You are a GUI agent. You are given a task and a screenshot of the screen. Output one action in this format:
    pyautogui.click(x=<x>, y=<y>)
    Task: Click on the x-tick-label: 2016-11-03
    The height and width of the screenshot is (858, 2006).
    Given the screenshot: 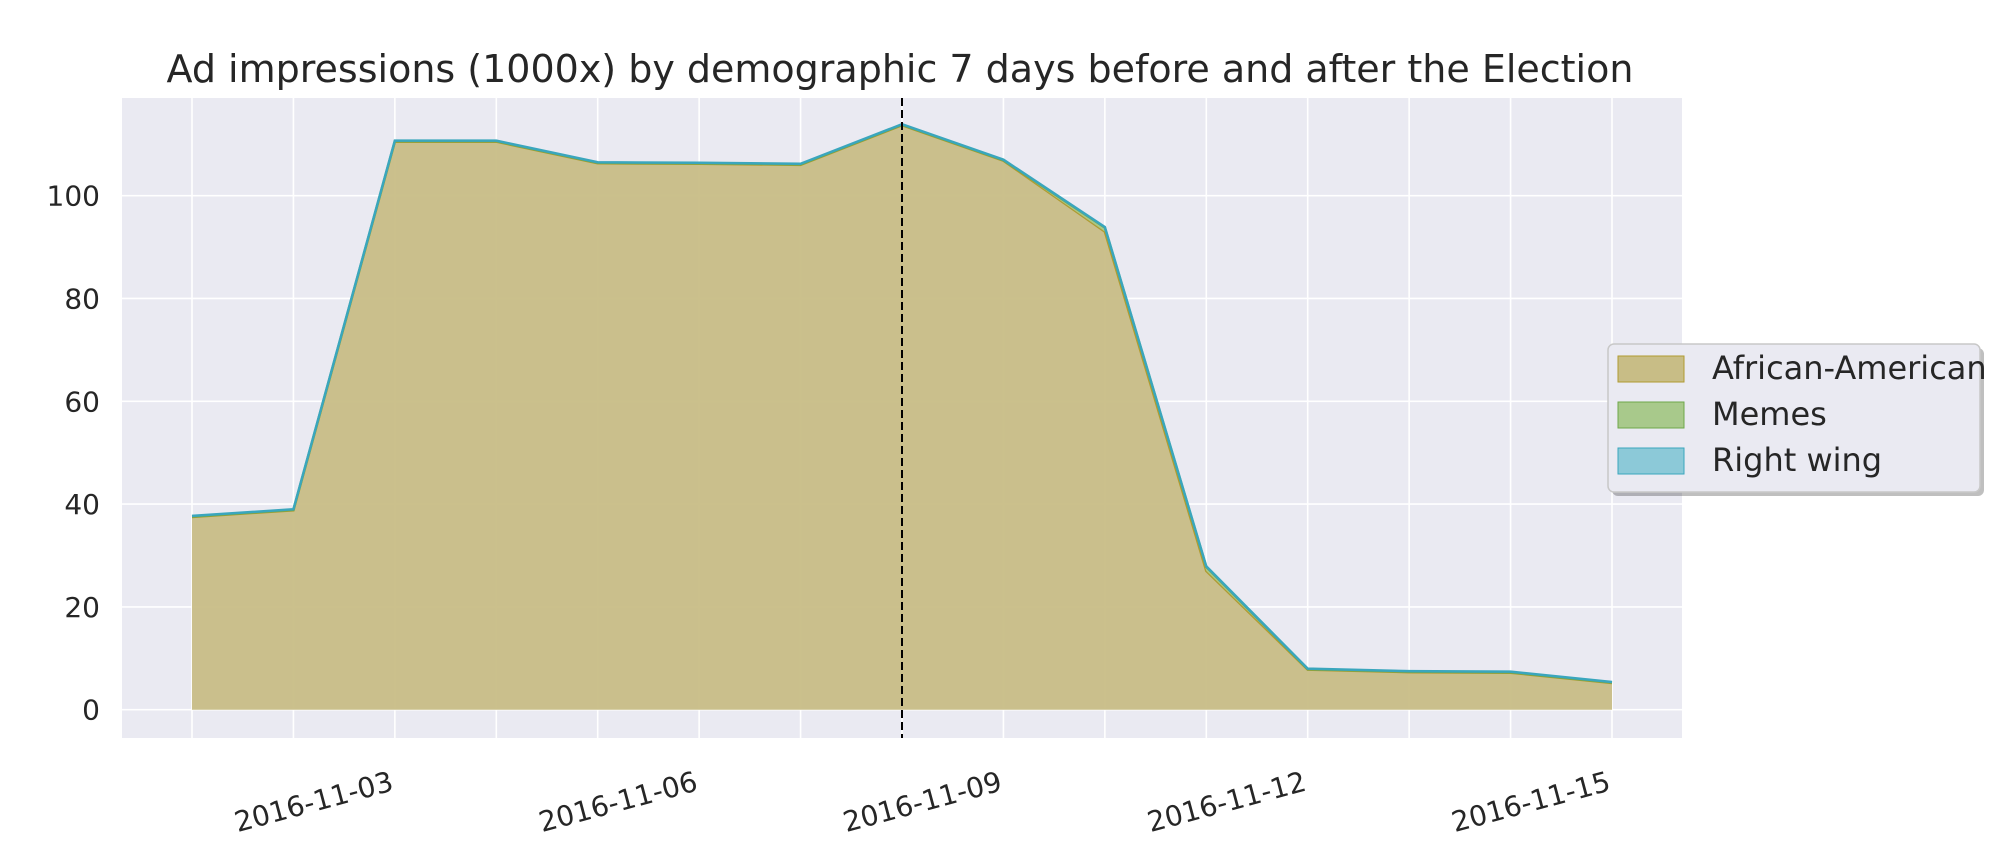 What is the action you would take?
    pyautogui.click(x=314, y=802)
    